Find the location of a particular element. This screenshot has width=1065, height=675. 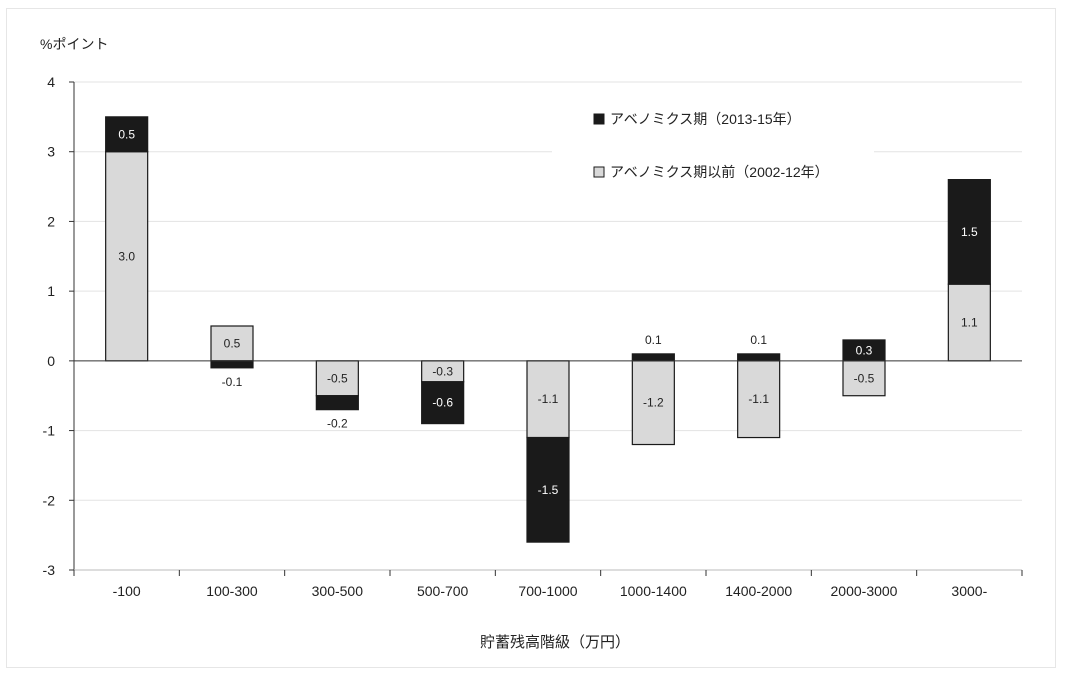

data-label-abenomics: -1.5 is located at coordinates (548, 490).